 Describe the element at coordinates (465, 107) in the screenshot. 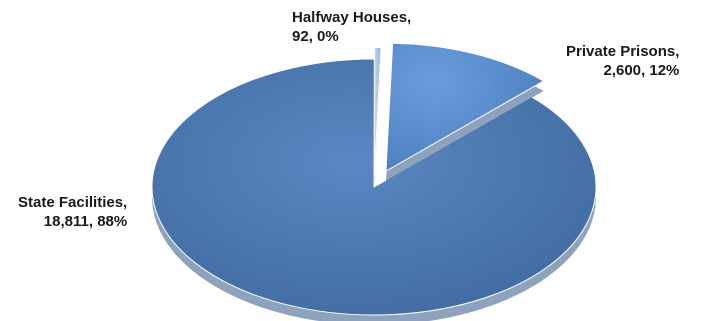

I see `pie-slice-private-prisons` at that location.